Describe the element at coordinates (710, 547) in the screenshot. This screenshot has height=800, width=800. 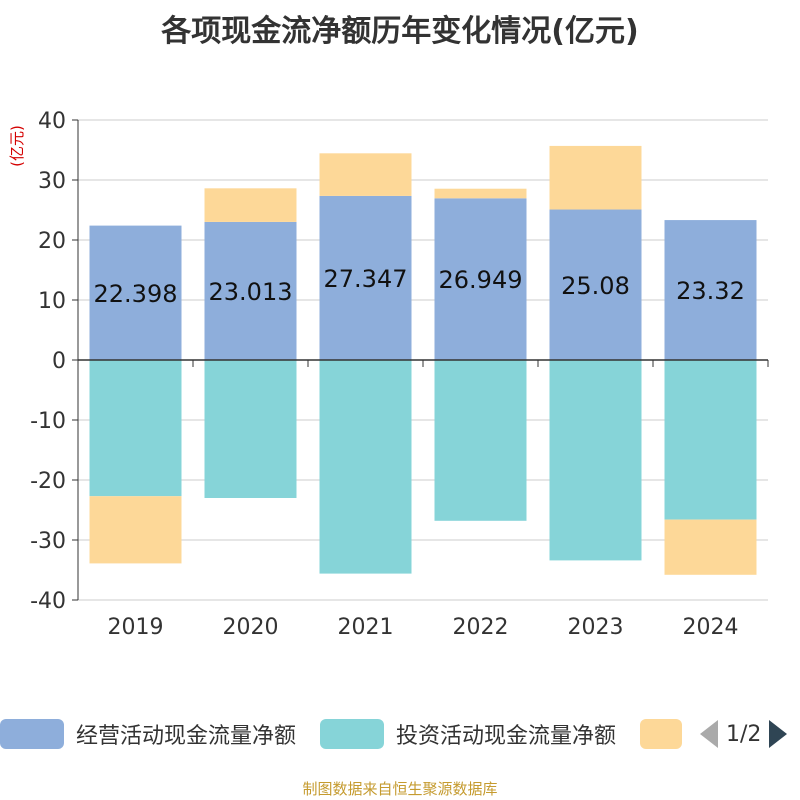
I see `bar-3-2024` at that location.